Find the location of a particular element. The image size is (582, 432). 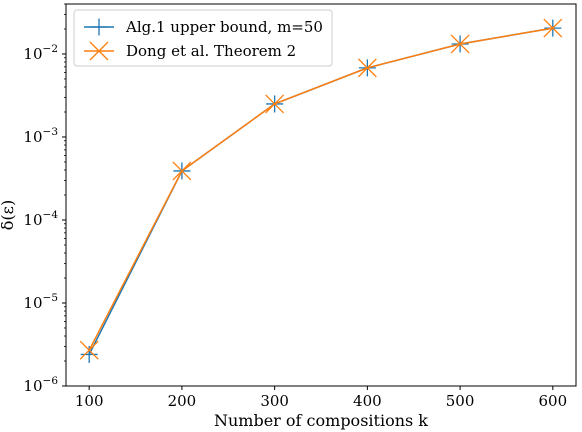

x-tick-label: 600 is located at coordinates (552, 401).